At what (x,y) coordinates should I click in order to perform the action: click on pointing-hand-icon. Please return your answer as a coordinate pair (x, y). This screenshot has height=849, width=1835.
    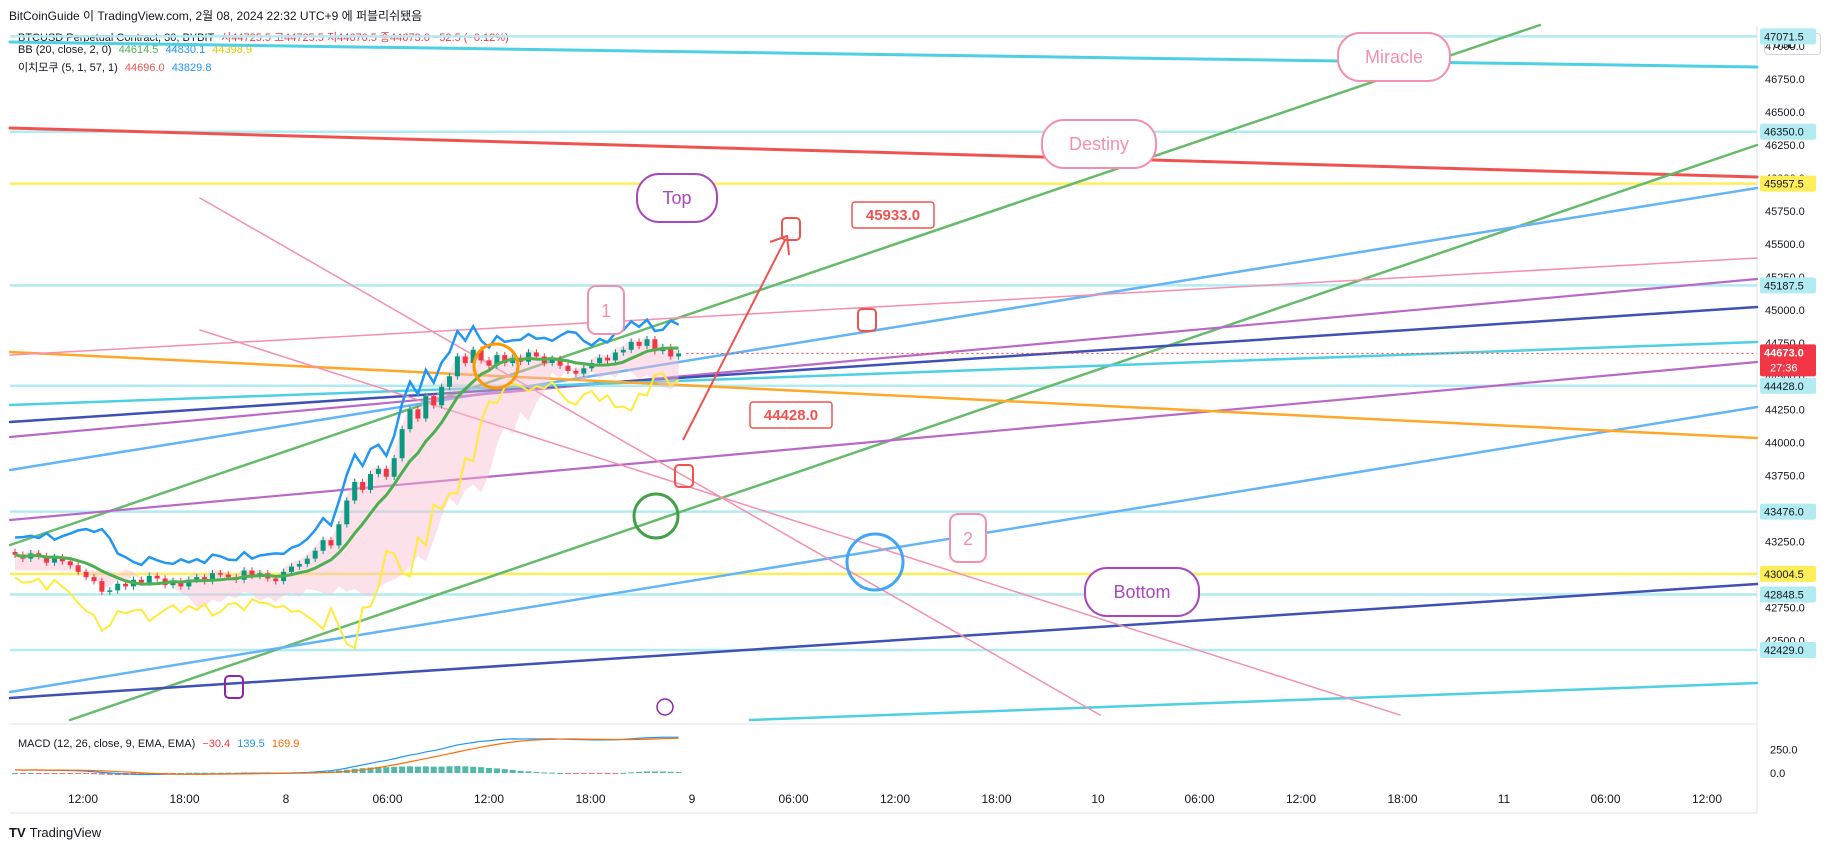
    Looking at the image, I should click on (684, 476).